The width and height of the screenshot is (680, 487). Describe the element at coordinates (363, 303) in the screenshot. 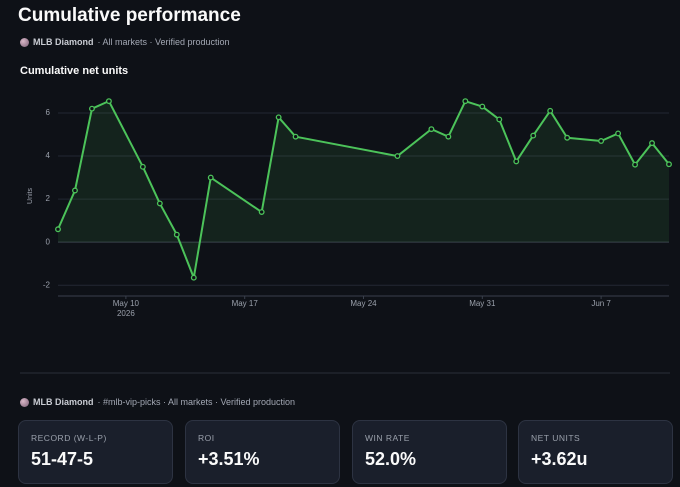

I see `x-tick-label: May 24` at that location.